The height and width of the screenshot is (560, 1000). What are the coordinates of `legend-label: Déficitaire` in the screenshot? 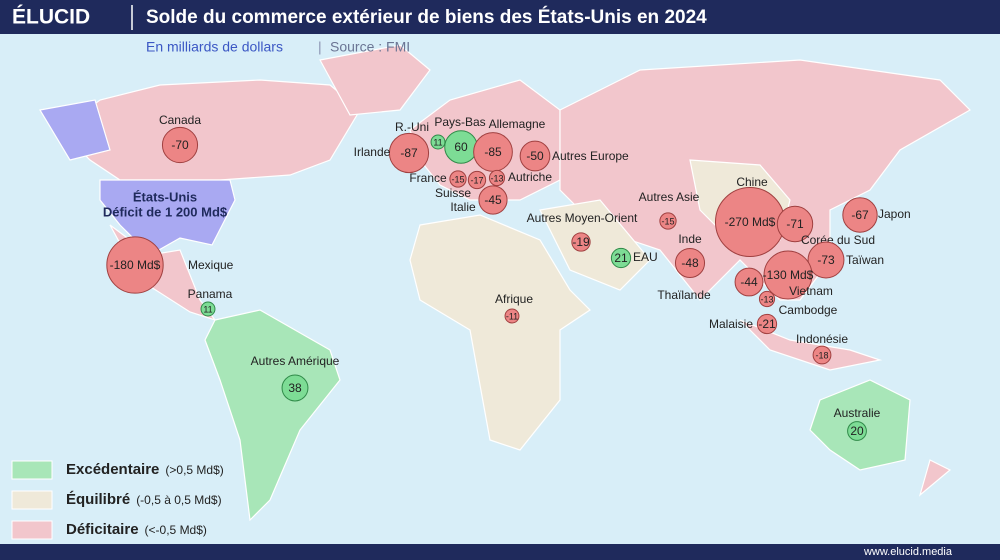 It's located at (102, 529).